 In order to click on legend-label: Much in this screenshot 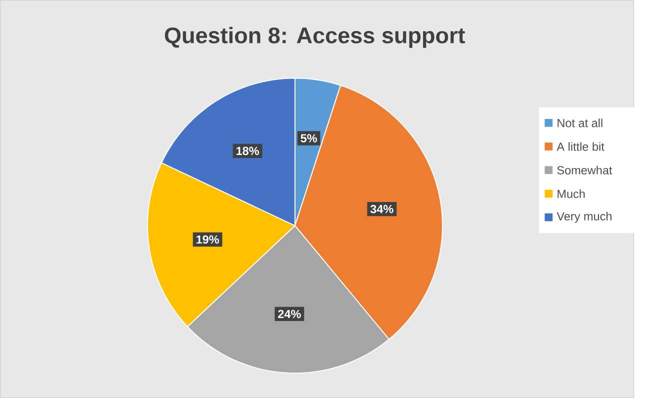, I will do `click(571, 193)`.